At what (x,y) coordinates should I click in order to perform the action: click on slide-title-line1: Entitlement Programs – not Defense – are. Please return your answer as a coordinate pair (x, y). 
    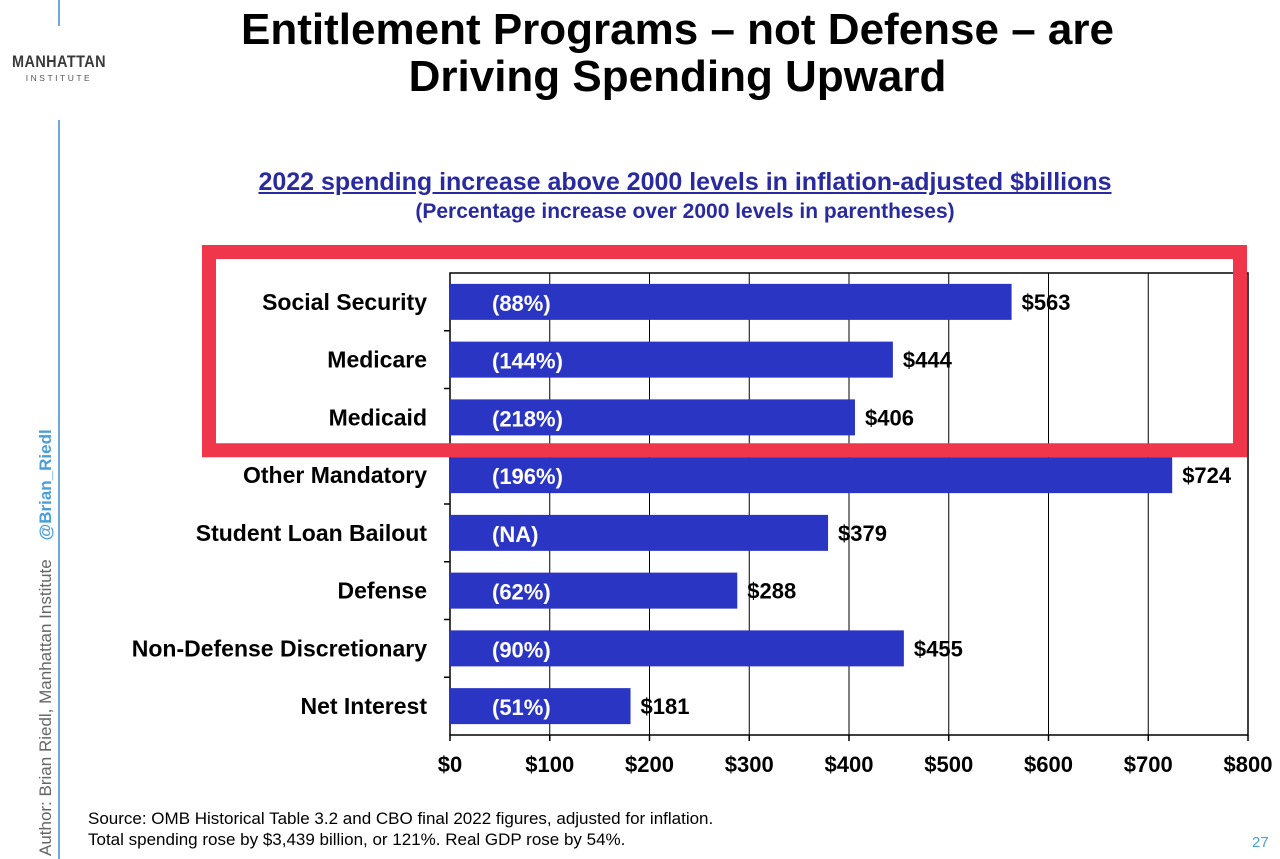
    Looking at the image, I should click on (677, 29).